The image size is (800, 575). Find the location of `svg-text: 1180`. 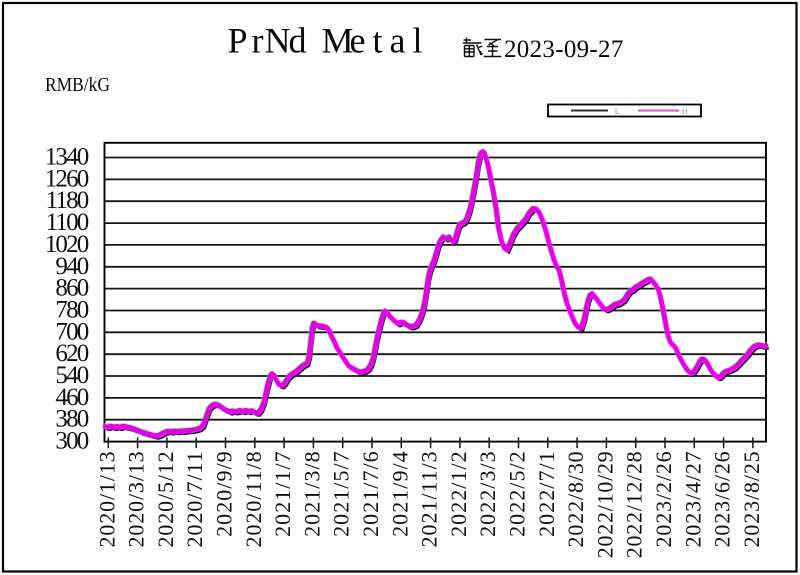

svg-text: 1180 is located at coordinates (67, 200).